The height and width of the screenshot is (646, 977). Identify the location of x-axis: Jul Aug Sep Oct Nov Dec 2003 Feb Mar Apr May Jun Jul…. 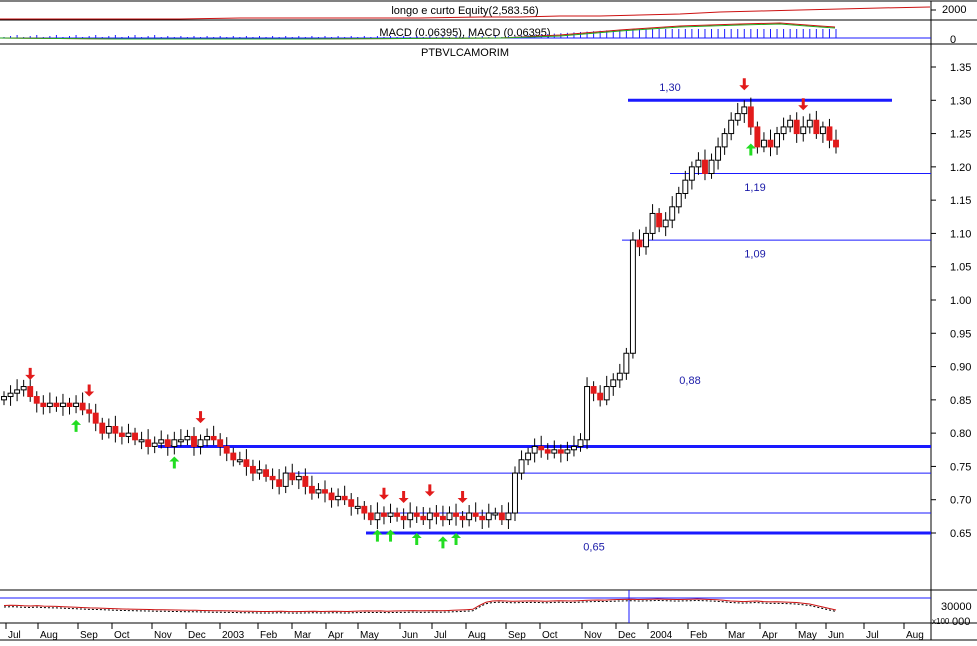
(464, 632).